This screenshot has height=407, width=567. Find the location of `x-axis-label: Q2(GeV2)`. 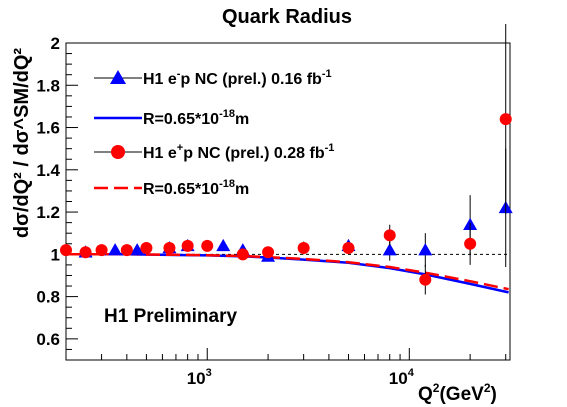

x-axis-label: Q2(GeV2) is located at coordinates (457, 393).